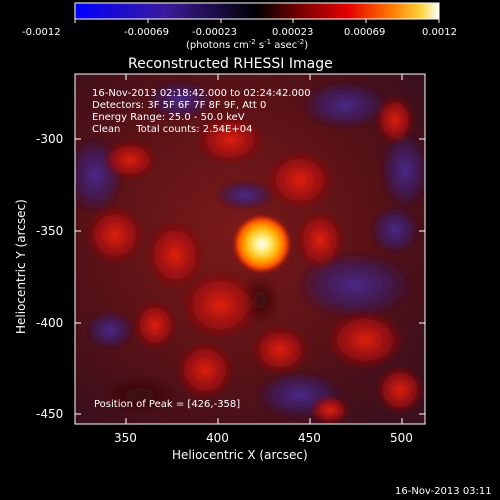 This screenshot has width=500, height=500. Describe the element at coordinates (257, 11) in the screenshot. I see `colorbar-gradient` at that location.